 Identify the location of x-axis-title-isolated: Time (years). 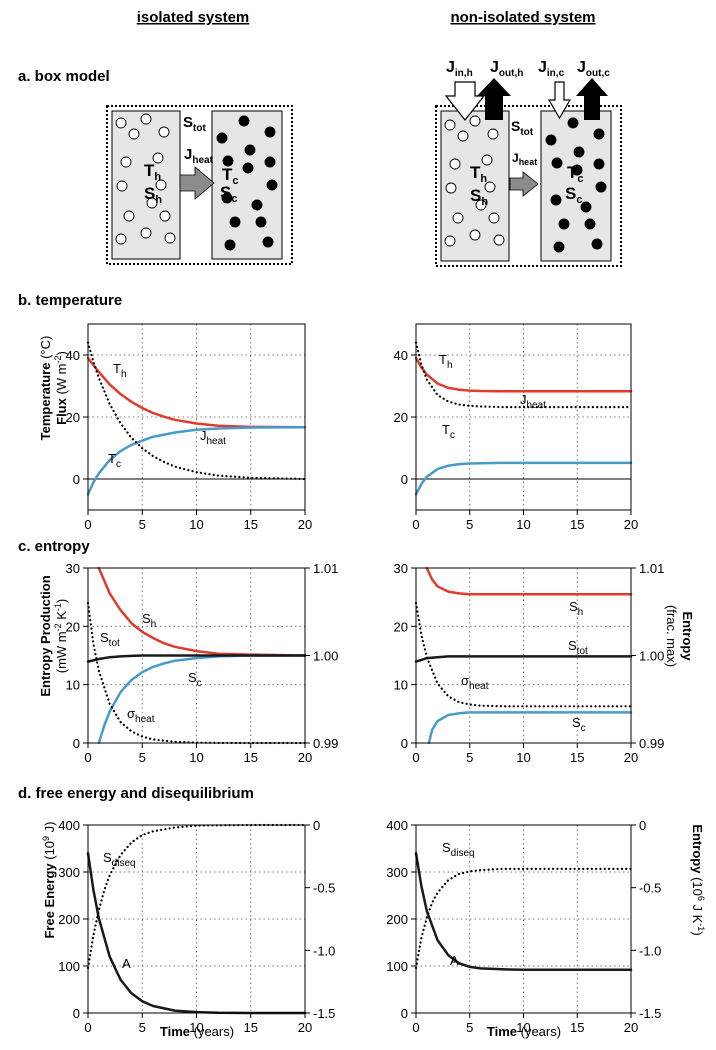
(197, 1031).